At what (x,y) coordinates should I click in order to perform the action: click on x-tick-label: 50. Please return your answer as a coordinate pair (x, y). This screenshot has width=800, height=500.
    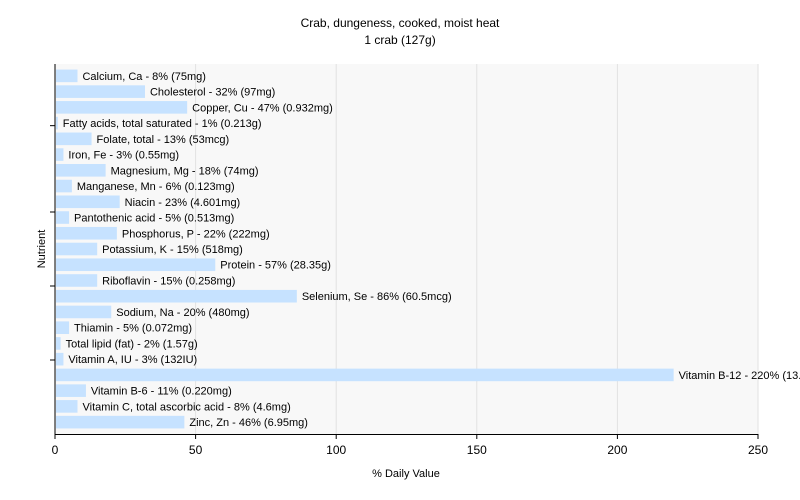
    Looking at the image, I should click on (196, 450).